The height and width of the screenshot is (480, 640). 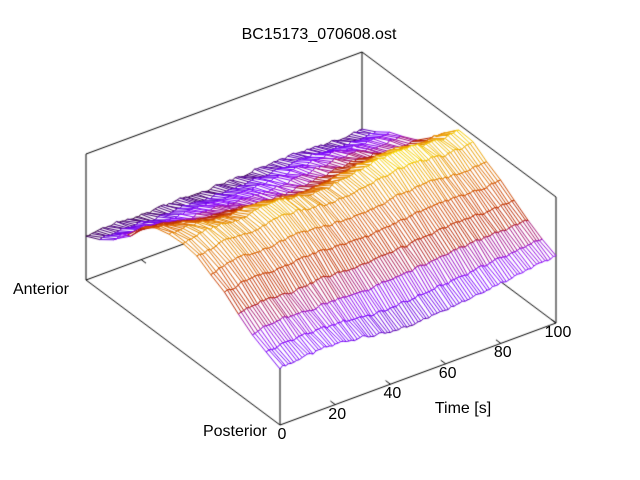 What do you see at coordinates (282, 434) in the screenshot?
I see `x-axis-tick-label: 0` at bounding box center [282, 434].